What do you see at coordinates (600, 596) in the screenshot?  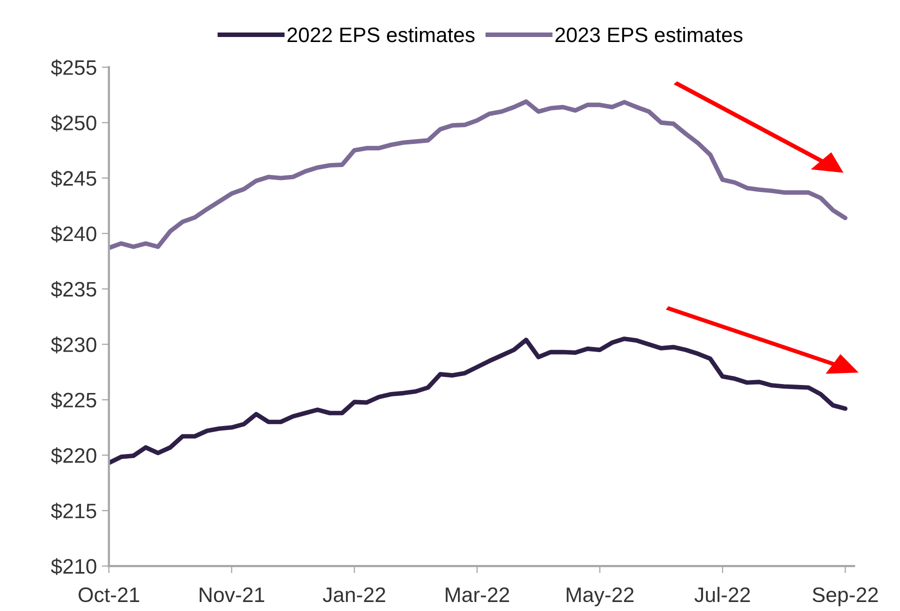 I see `x-tick-label: May-22` at bounding box center [600, 596].